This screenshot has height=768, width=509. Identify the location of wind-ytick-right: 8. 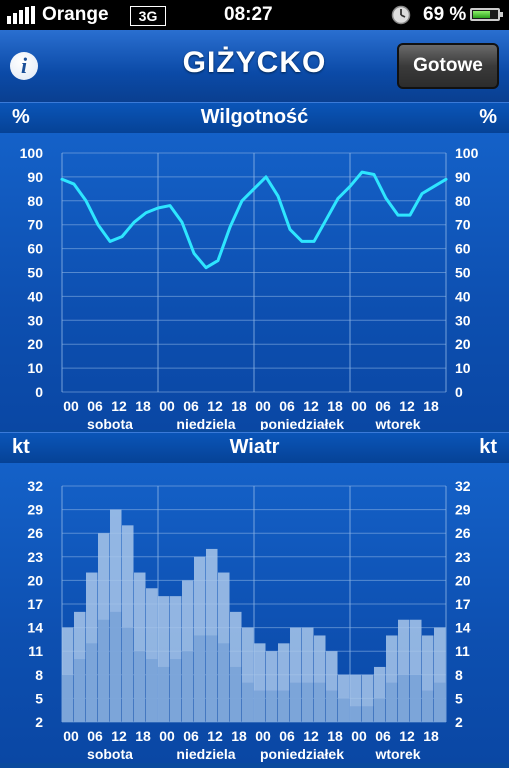
(459, 675).